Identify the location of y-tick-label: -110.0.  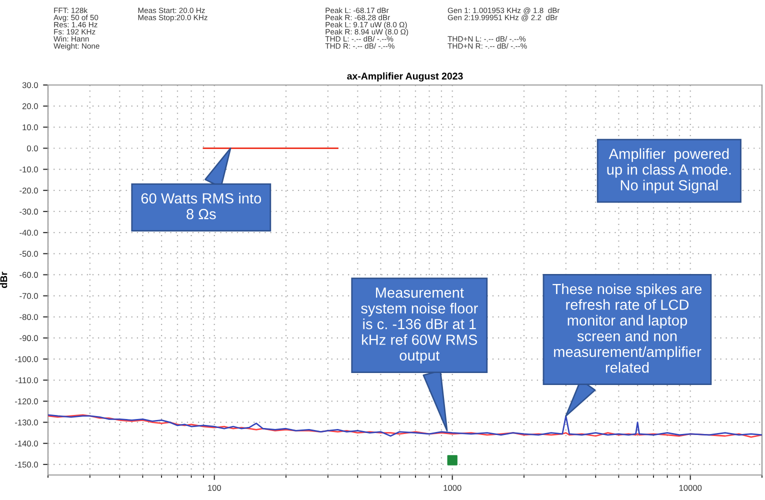
(27, 380).